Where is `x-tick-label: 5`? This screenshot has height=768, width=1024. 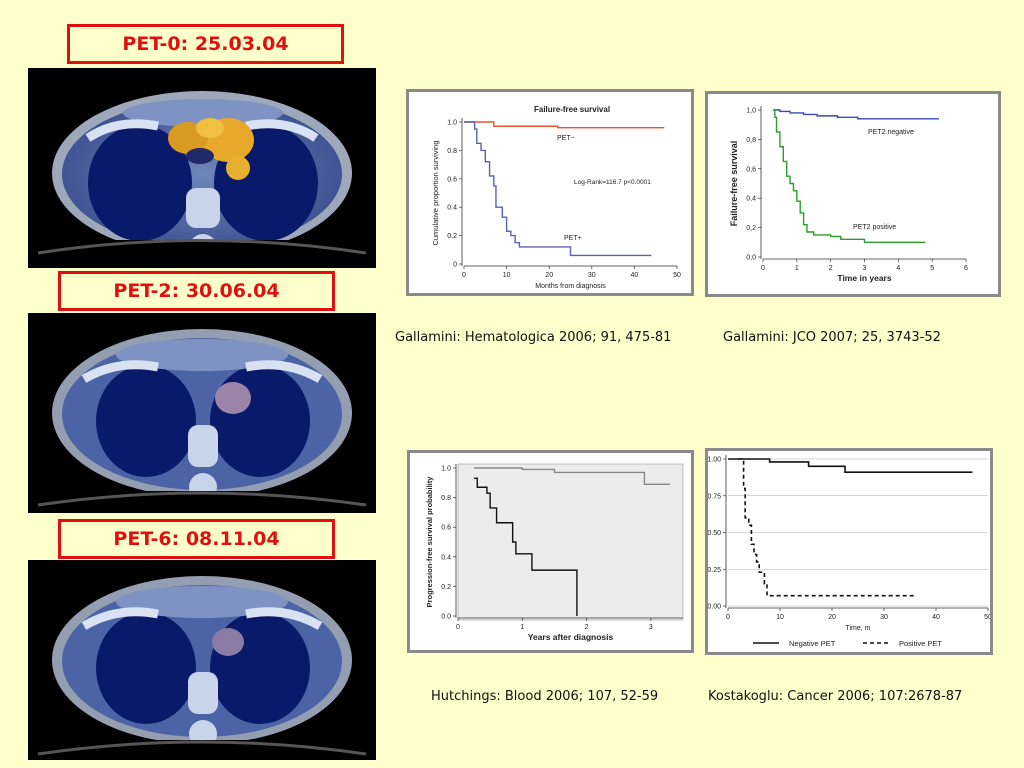
x-tick-label: 5 is located at coordinates (932, 268).